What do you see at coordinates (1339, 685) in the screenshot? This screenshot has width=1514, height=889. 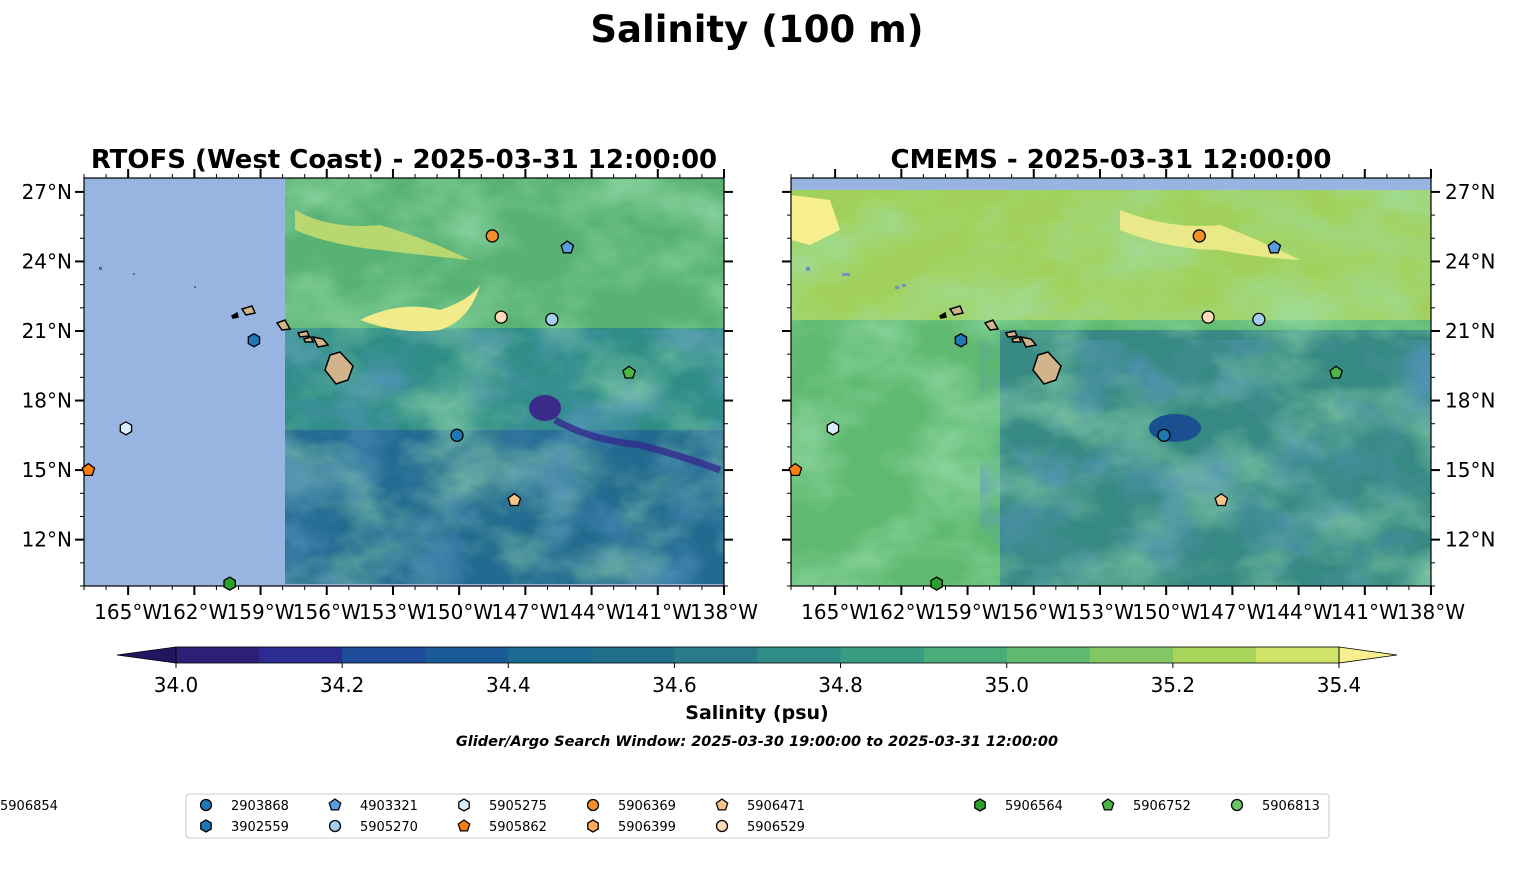 I see `colorbar-tick-label: 35.4` at bounding box center [1339, 685].